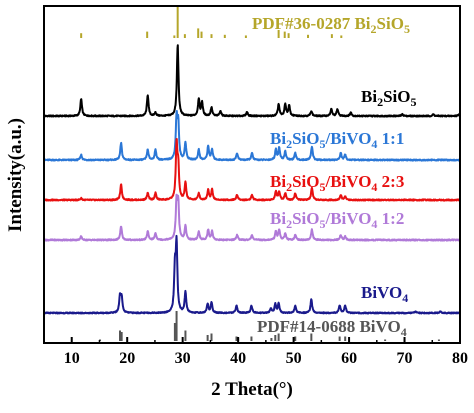 The width and height of the screenshot is (474, 413). I want to click on series-2-line, so click(252, 136).